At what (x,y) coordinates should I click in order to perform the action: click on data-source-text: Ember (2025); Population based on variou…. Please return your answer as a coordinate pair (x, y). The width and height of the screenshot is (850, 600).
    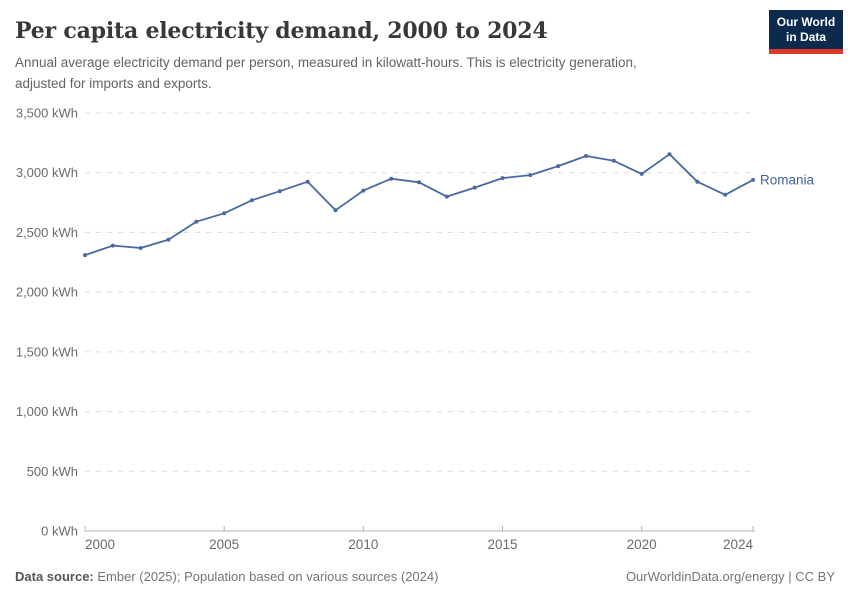
    Looking at the image, I should click on (266, 576).